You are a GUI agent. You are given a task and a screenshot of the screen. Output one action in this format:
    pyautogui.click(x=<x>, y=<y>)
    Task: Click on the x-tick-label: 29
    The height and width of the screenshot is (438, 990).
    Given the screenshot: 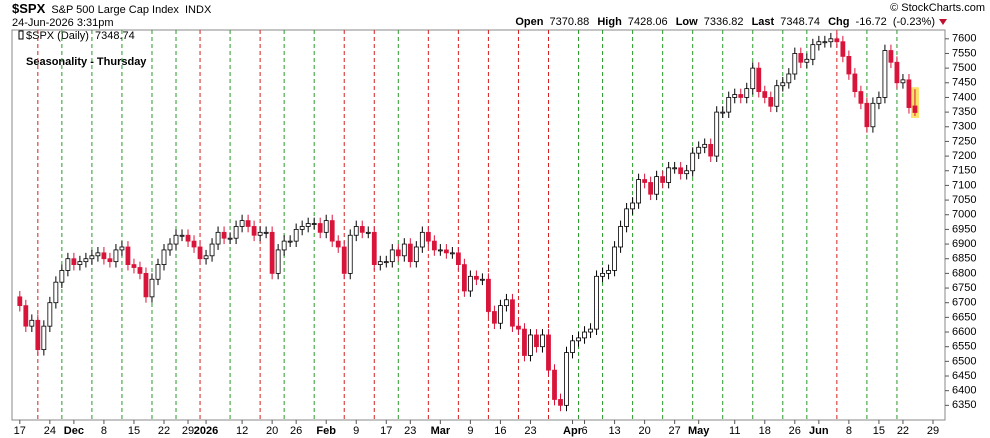 What is the action you would take?
    pyautogui.click(x=933, y=431)
    